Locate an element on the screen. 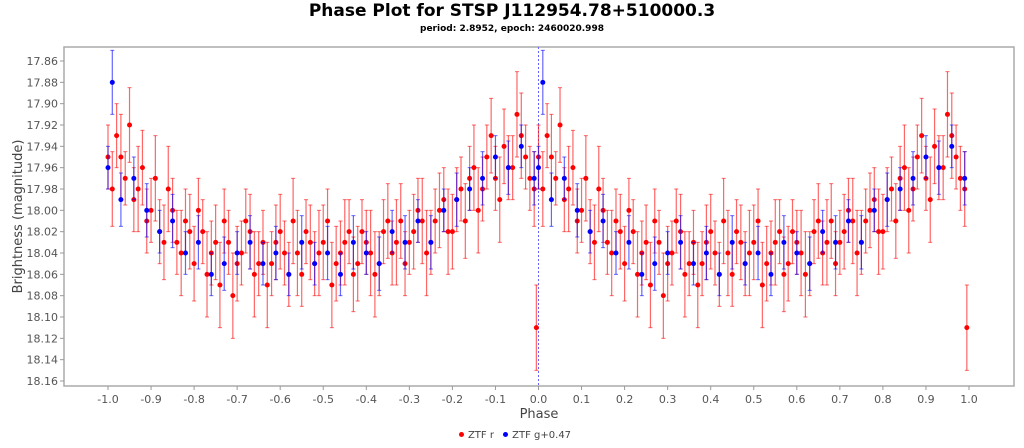 This screenshot has height=448, width=1024. y-tick-label: 18.00 is located at coordinates (43, 210).